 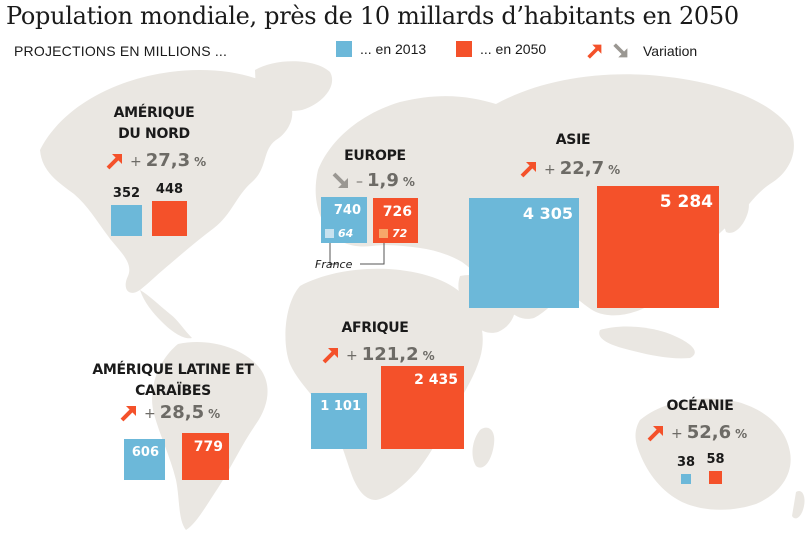 I want to click on map-greenland, so click(x=294, y=86).